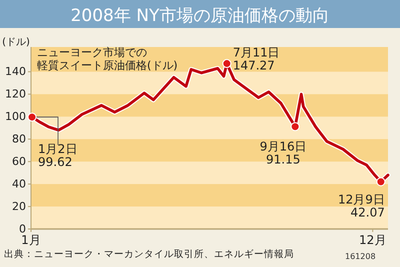 This screenshot has height=267, width=400. Describe the element at coordinates (149, 254) in the screenshot. I see `source-note: 出典：ニューヨーク・マーカンタイル取引所、エネルギー情報局` at that location.